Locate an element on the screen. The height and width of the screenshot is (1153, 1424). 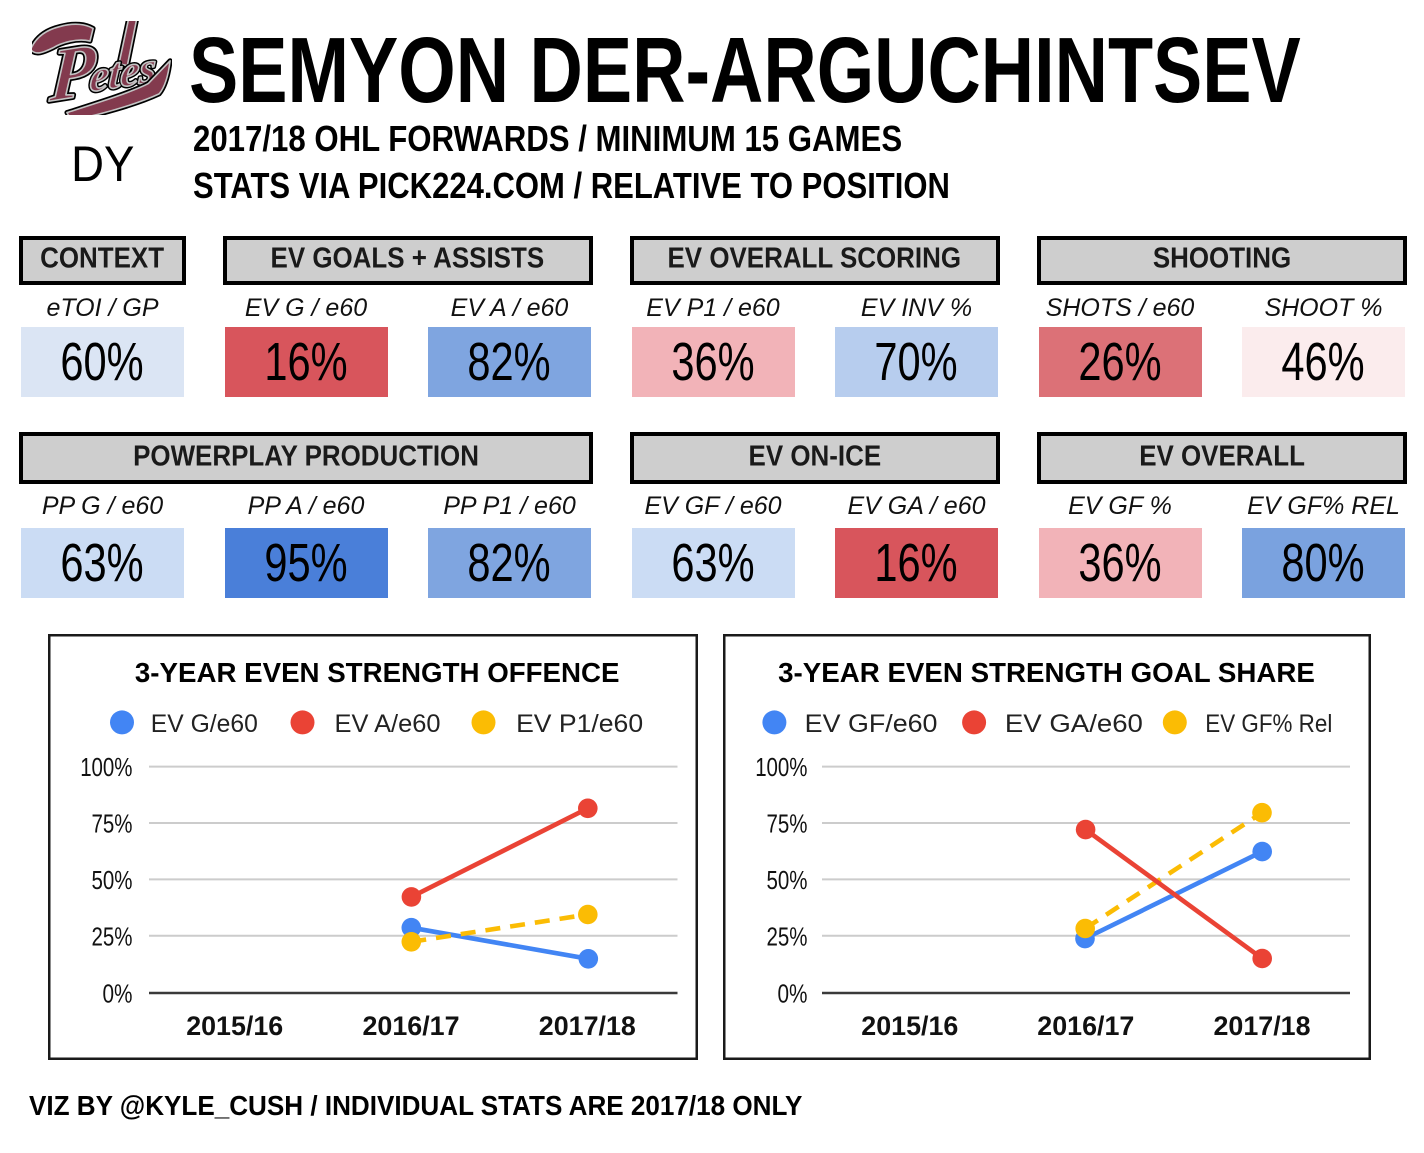
svg-text: 3-YEAR EVEN STRENGTH OFFENCE is located at coordinates (376, 672).